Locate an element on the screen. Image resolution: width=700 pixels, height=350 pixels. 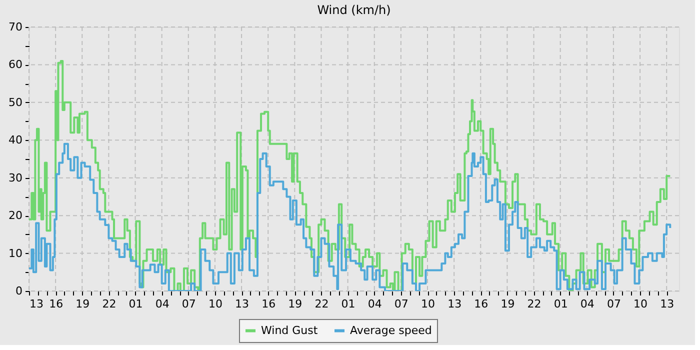
y-tick-label: 0 is located at coordinates (19, 291).